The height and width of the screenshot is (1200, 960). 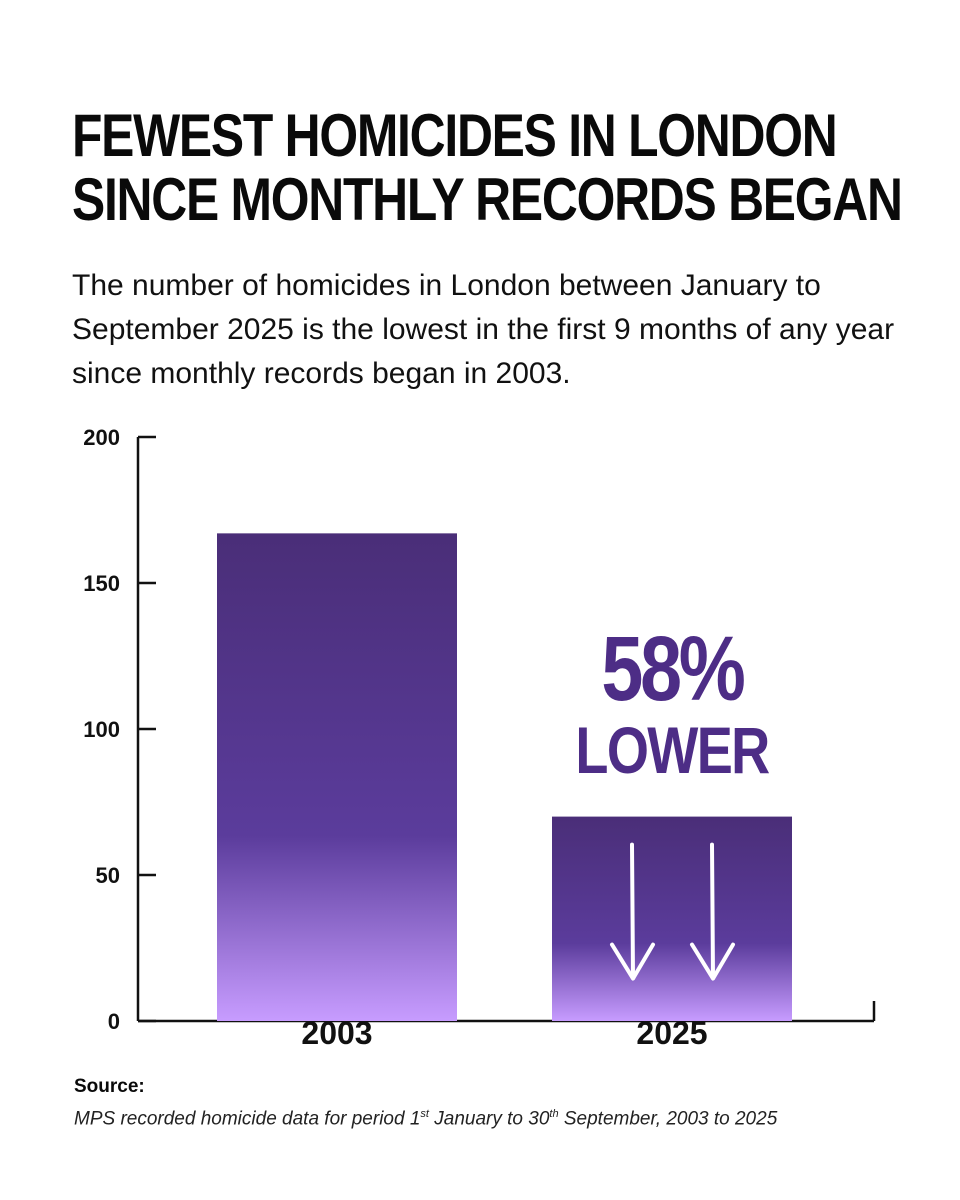 What do you see at coordinates (672, 750) in the screenshot?
I see `annotation-lower: LOWER` at bounding box center [672, 750].